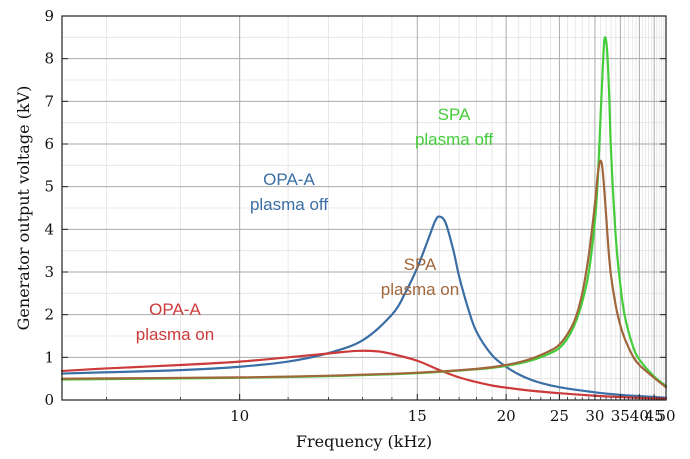 The height and width of the screenshot is (459, 690). I want to click on y-axis-label: Generator output voltage (kV), so click(23, 208).